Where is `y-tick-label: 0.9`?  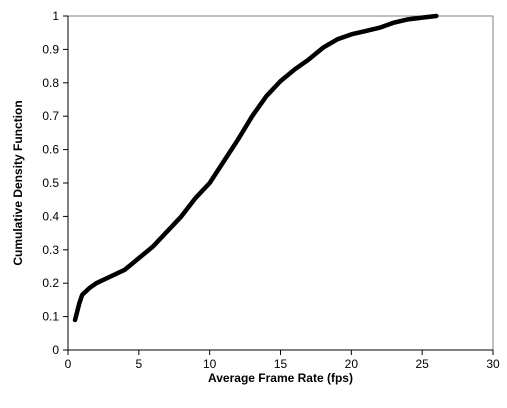 y-tick-label: 0.9 is located at coordinates (50, 49).